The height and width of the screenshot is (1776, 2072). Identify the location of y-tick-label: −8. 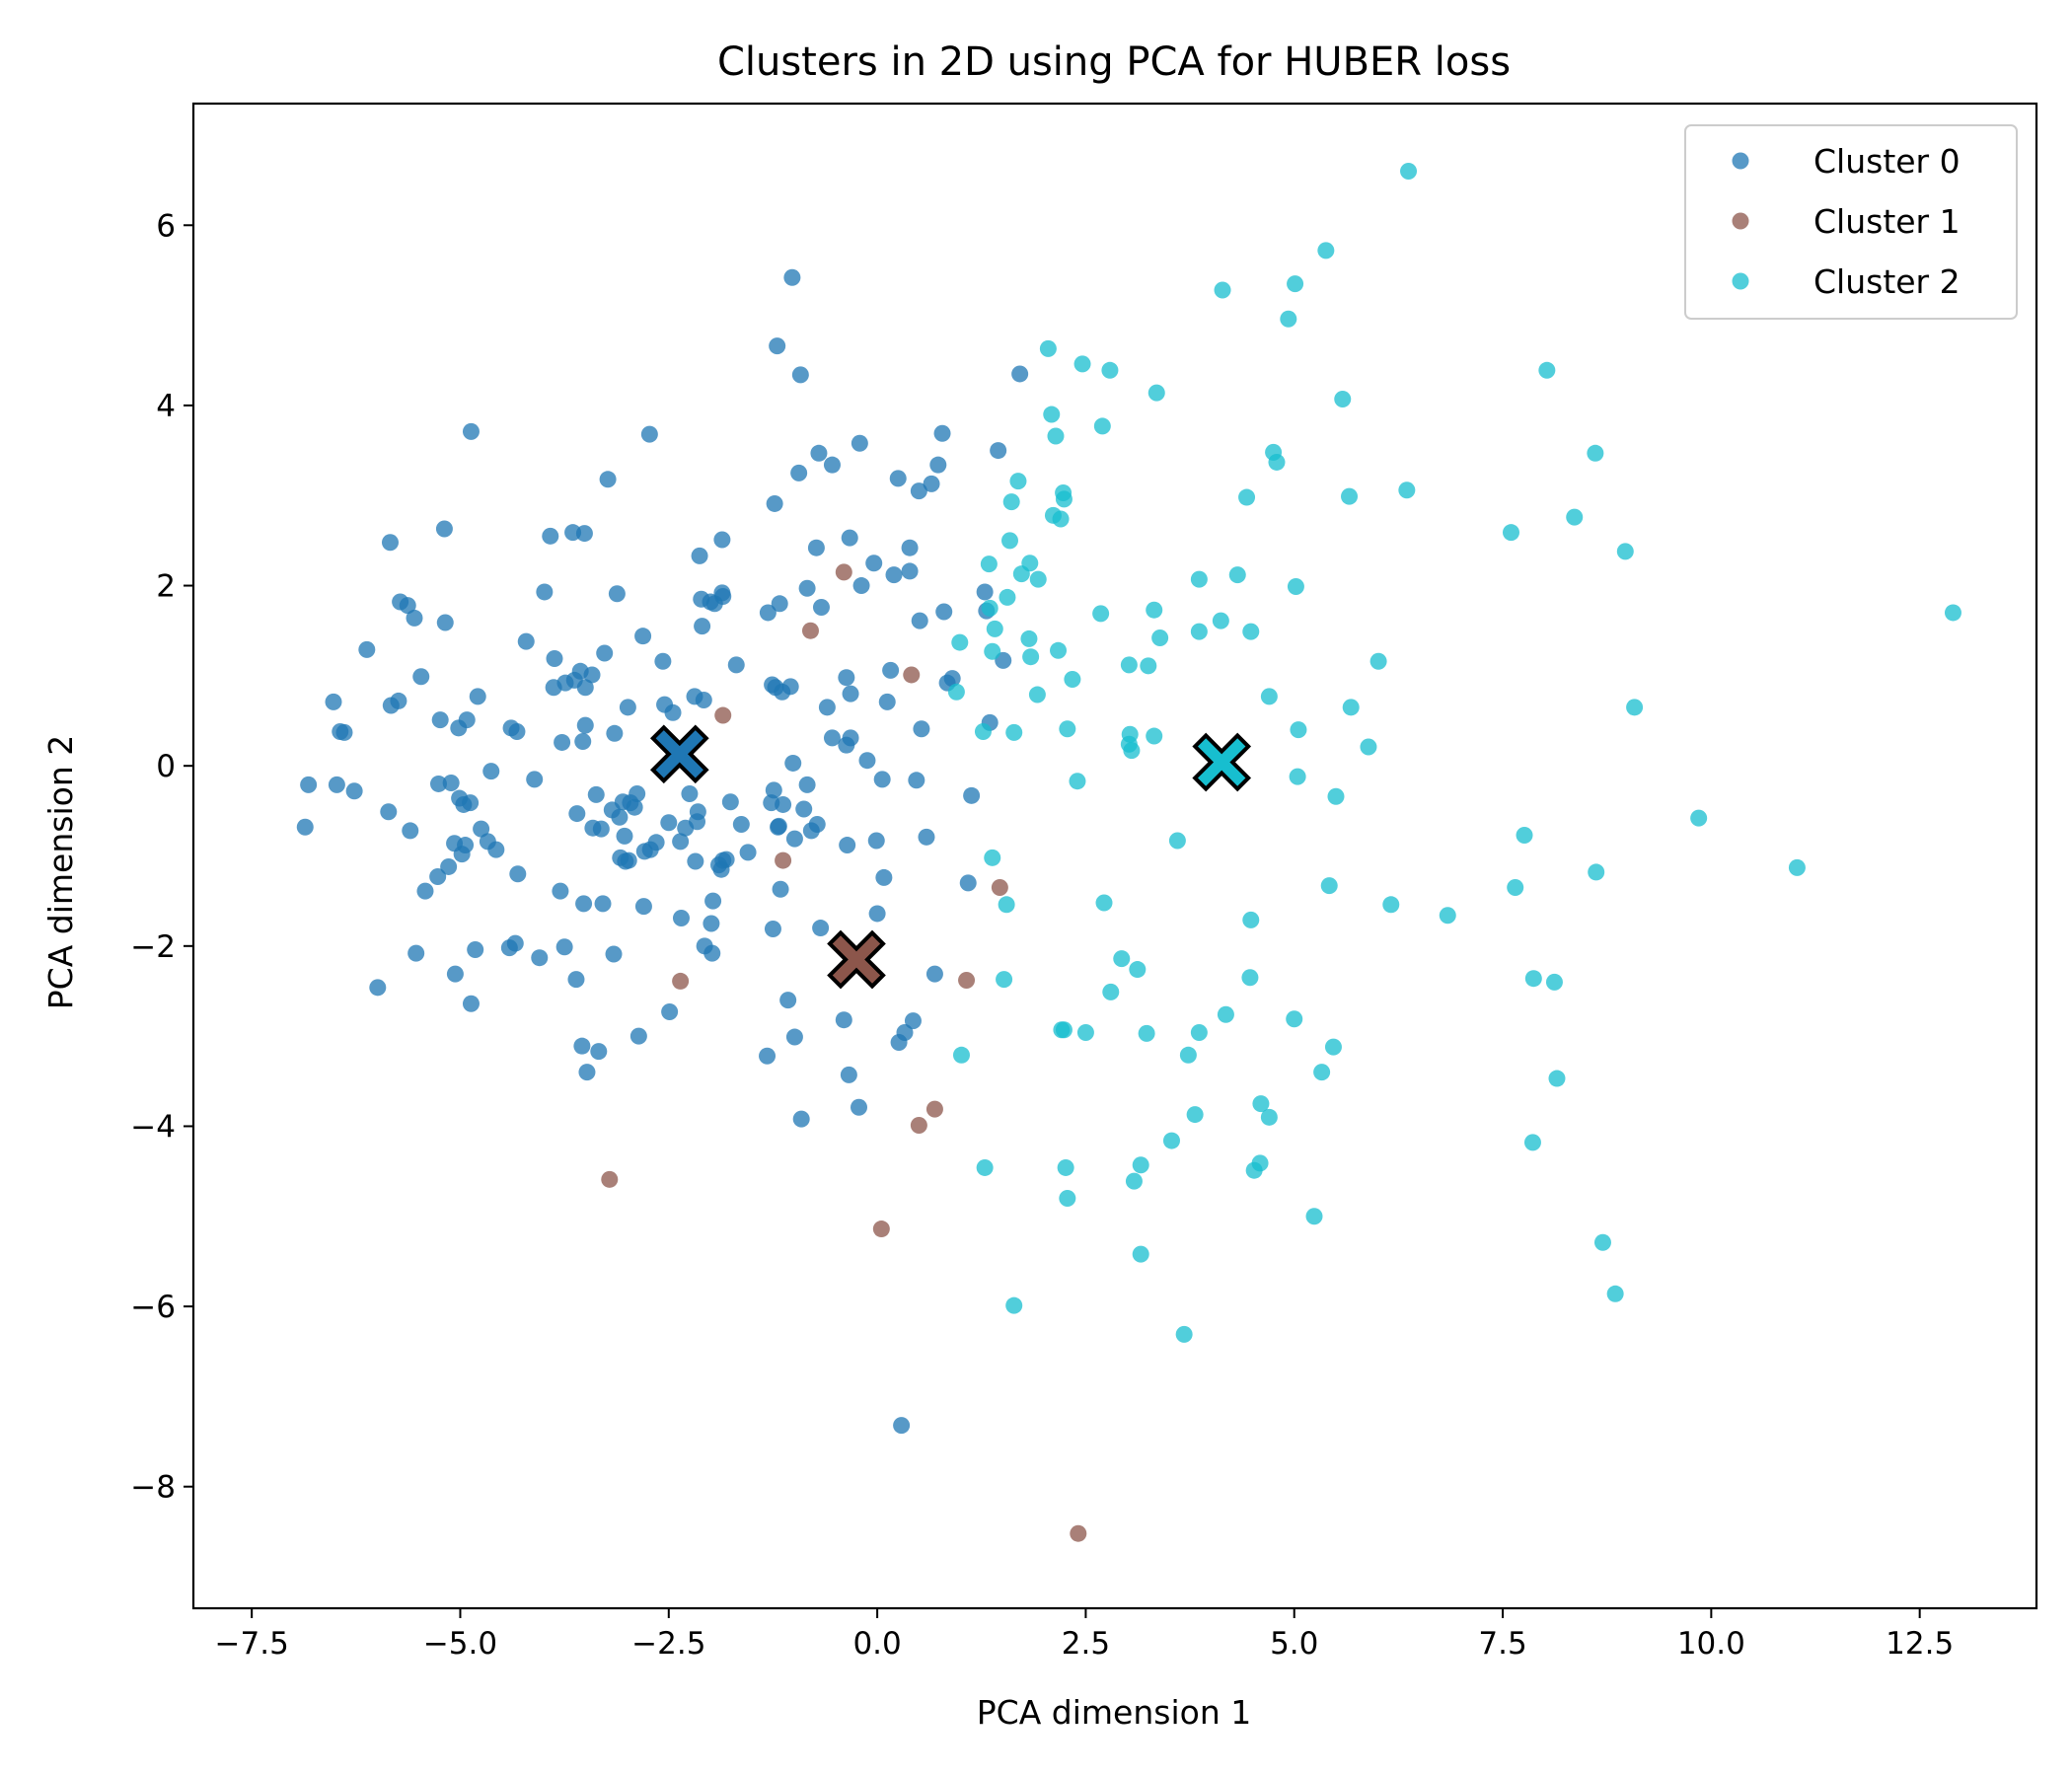
(153, 1488).